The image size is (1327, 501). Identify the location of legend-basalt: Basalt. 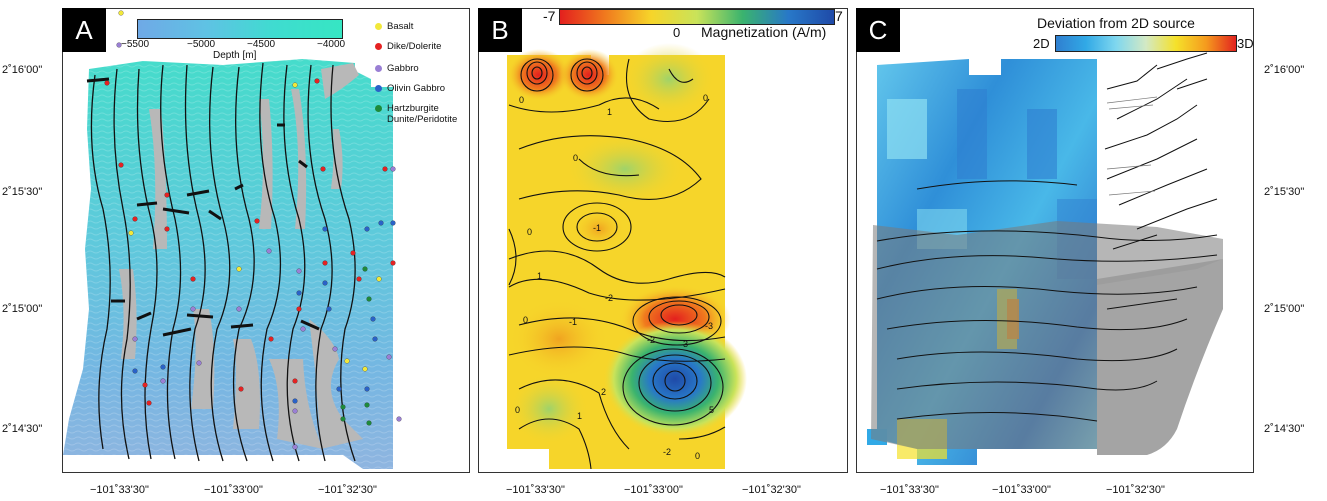
(394, 26).